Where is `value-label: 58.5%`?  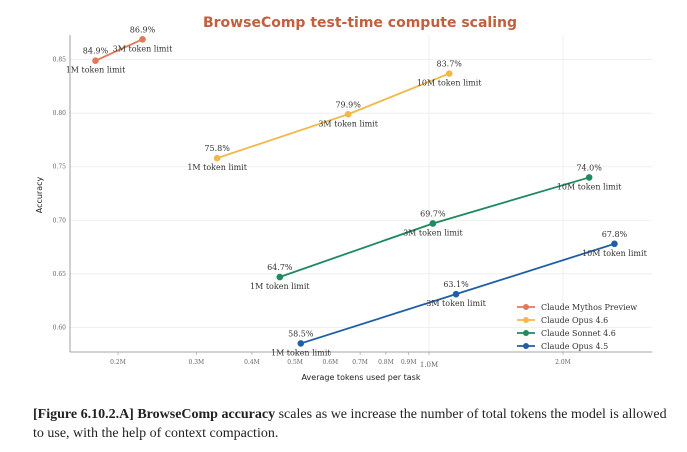 value-label: 58.5% is located at coordinates (301, 333).